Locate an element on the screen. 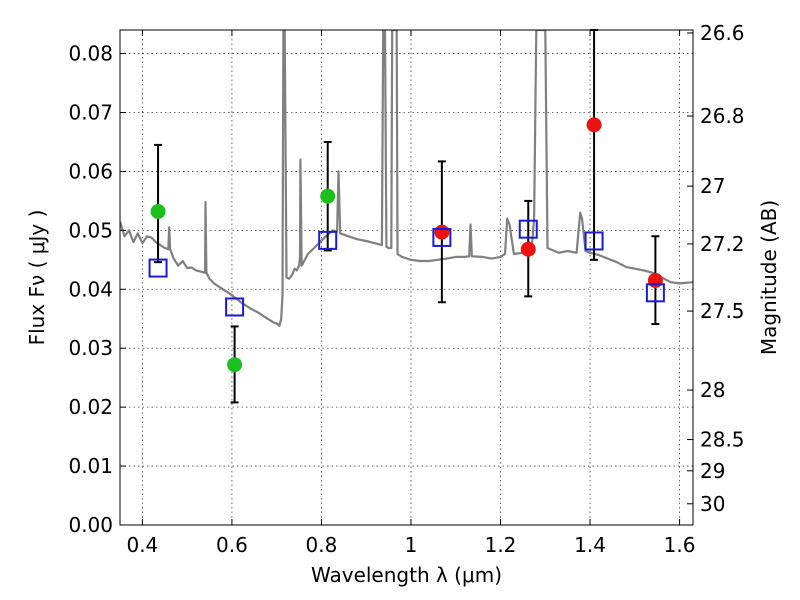 This screenshot has height=600, width=800. y2-tick-label: 27 is located at coordinates (712, 186).